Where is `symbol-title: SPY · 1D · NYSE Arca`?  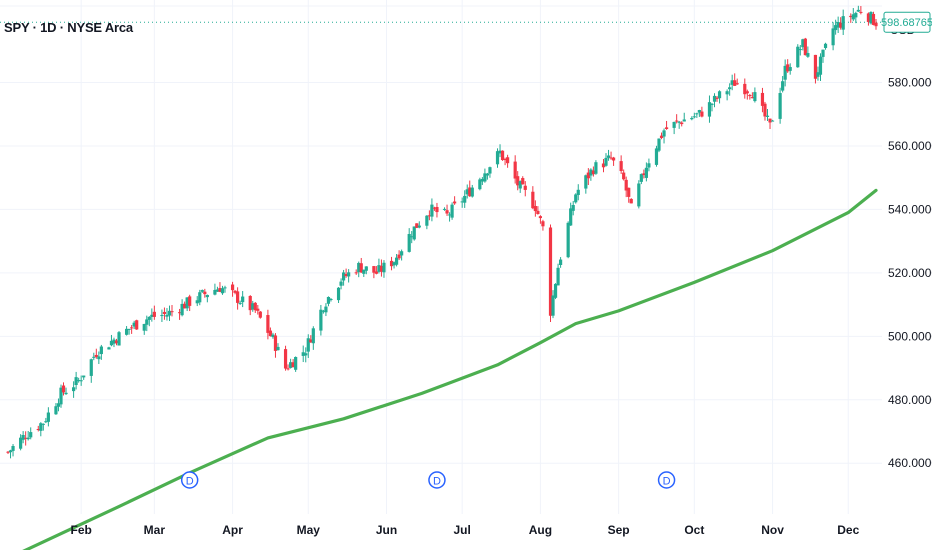
symbol-title: SPY · 1D · NYSE Arca is located at coordinates (68, 27).